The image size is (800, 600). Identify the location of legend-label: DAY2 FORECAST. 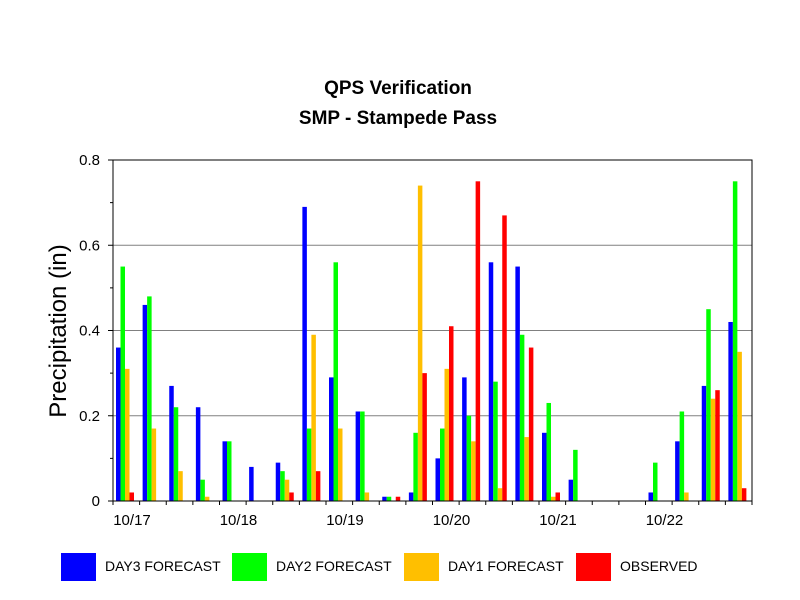
(334, 566).